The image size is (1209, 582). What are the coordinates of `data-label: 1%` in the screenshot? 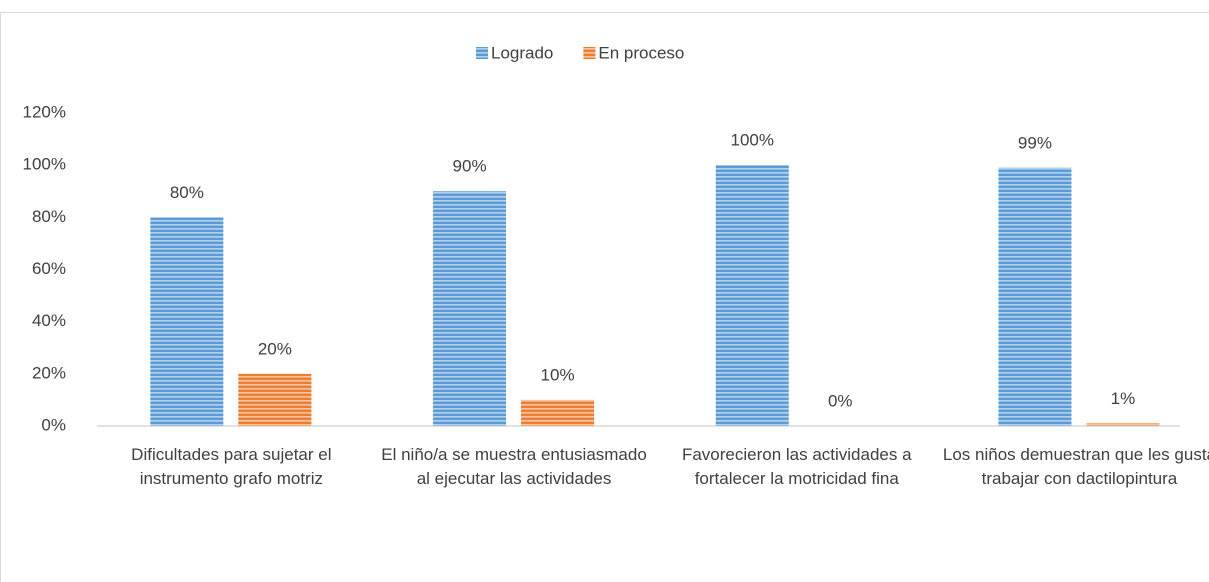 It's located at (1123, 398).